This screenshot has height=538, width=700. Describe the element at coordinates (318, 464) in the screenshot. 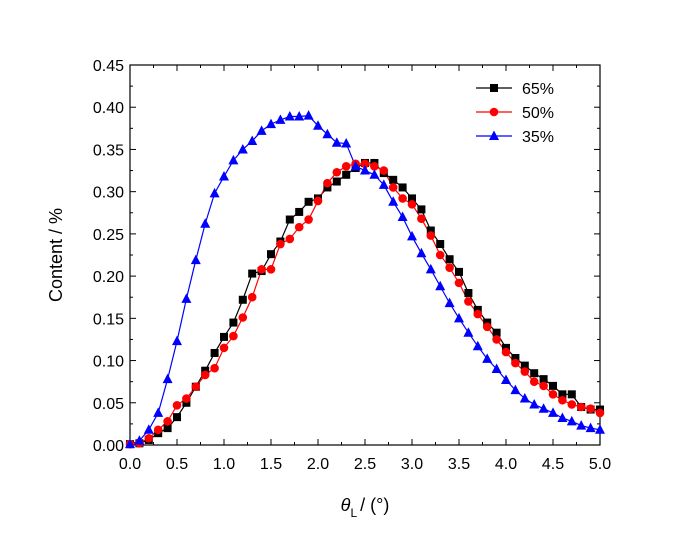

I see `x-tick-label: 2.0` at that location.